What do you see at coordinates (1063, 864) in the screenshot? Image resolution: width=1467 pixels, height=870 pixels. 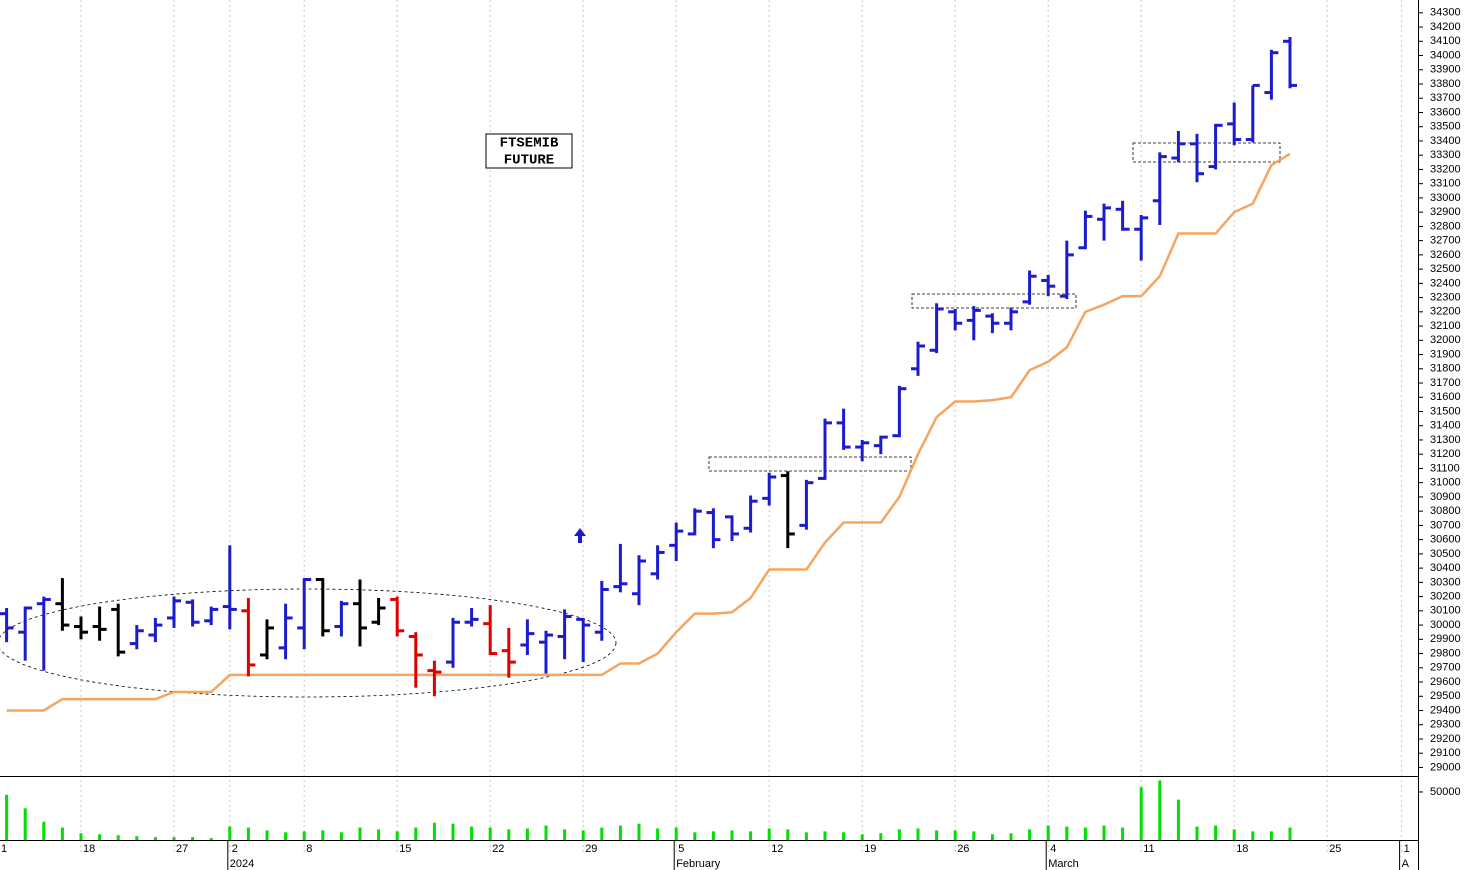 I see `month-label: March` at bounding box center [1063, 864].